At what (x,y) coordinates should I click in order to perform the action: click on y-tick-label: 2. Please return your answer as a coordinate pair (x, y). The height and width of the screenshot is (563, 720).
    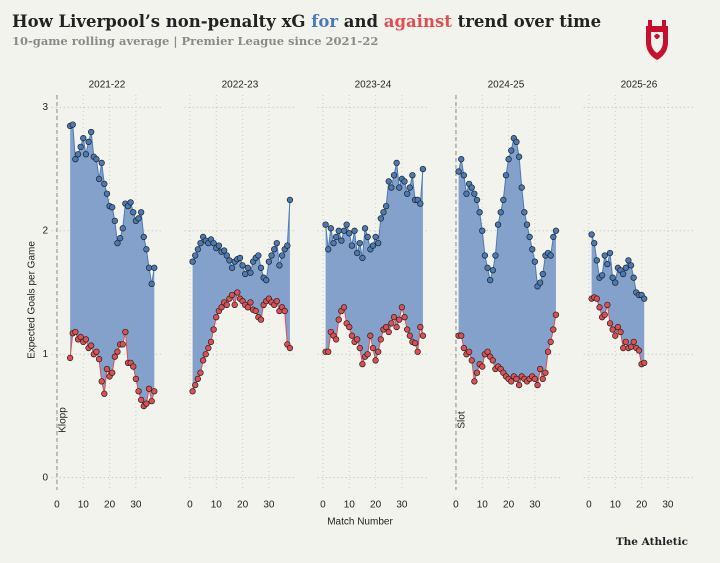
    Looking at the image, I should click on (45, 230).